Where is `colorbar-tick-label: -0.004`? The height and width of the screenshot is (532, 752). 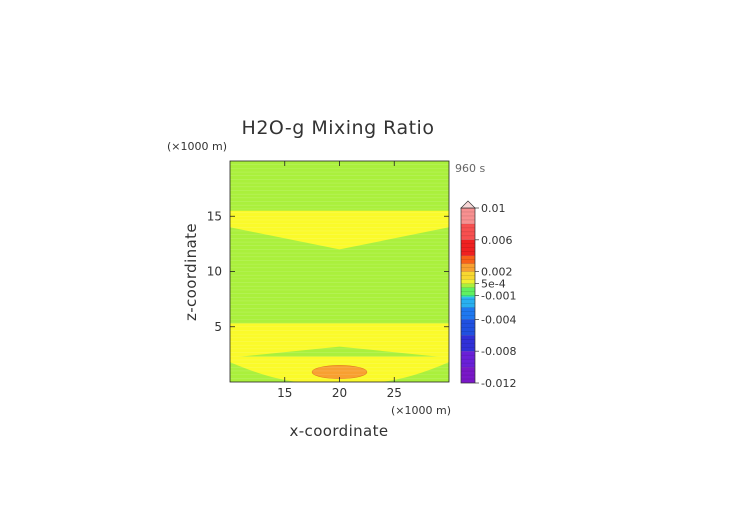
colorbar-tick-label: -0.004 is located at coordinates (498, 319).